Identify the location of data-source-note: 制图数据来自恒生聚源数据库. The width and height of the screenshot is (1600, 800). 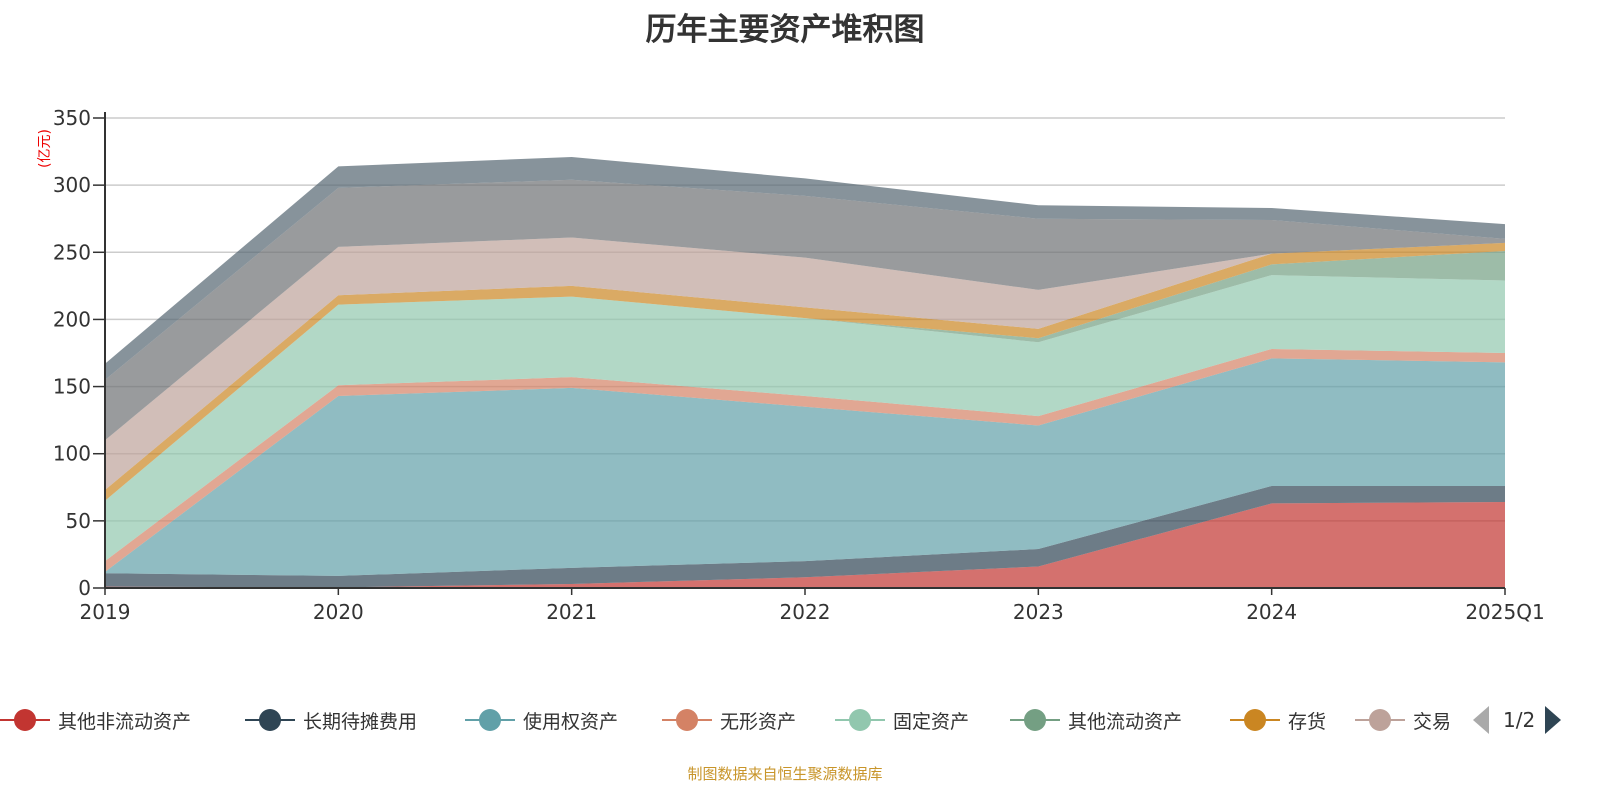
(785, 774).